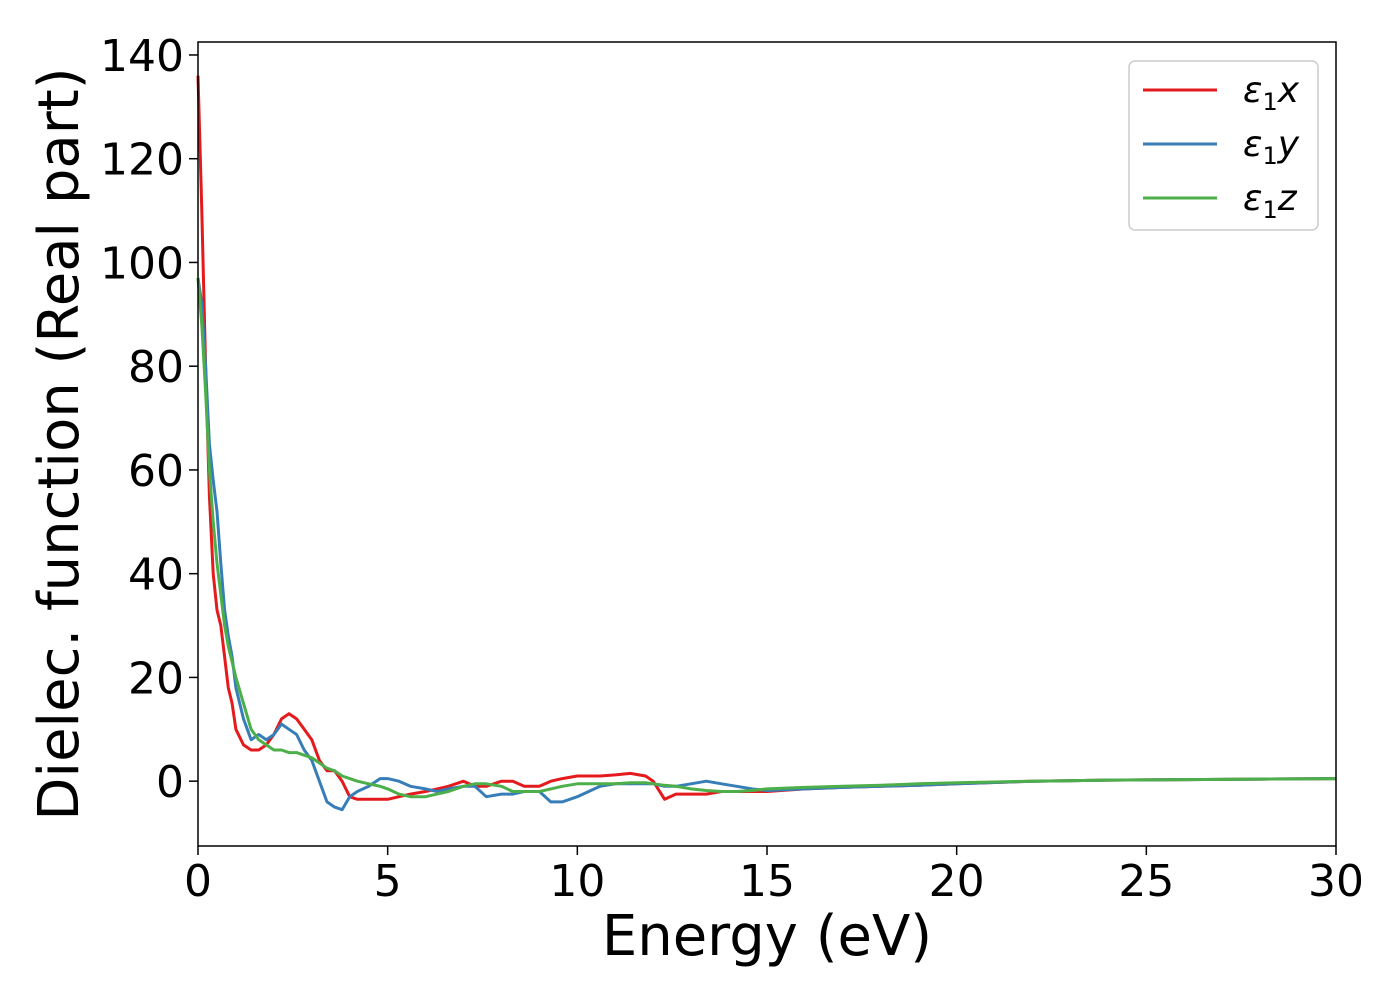  I want to click on y-tick-label: 20, so click(156, 678).